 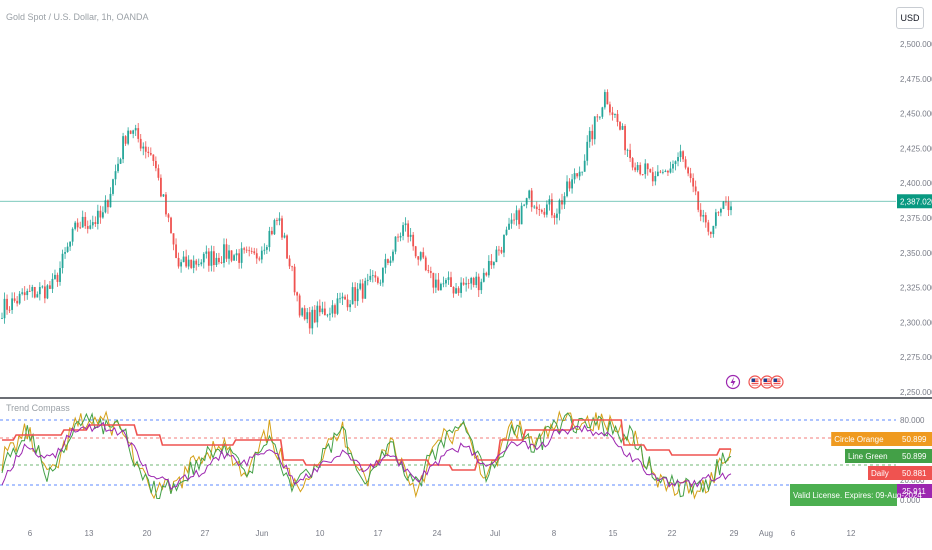 I want to click on event-markers, so click(x=754, y=382).